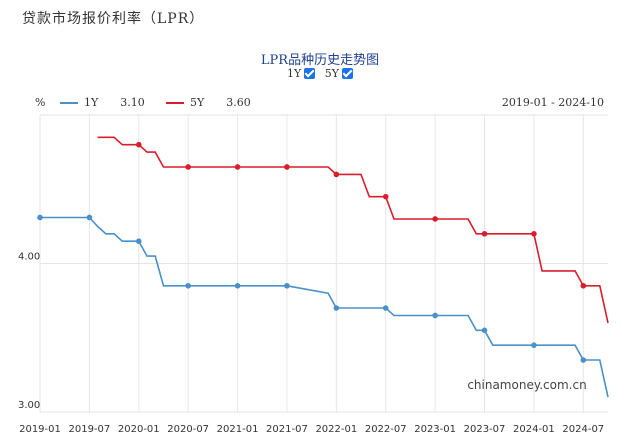 Image resolution: width=640 pixels, height=440 pixels. Describe the element at coordinates (485, 429) in the screenshot. I see `x-tick-label: 2023-07` at that location.